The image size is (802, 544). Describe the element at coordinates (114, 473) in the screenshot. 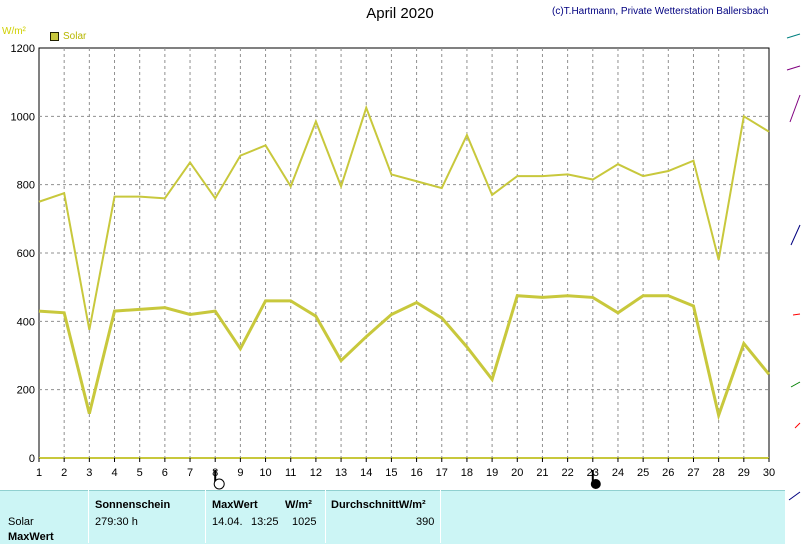

I see `x-tick-label: 4` at that location.